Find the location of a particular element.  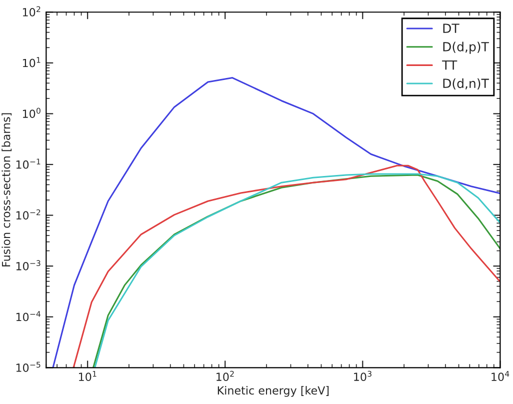

x-tick-label: 10$^{2}$ is located at coordinates (225, 376).